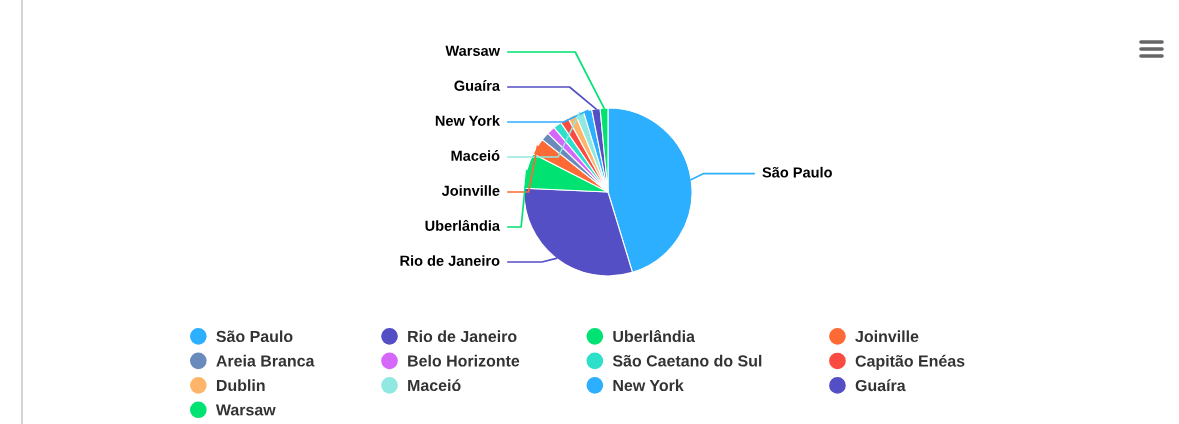 The height and width of the screenshot is (424, 1179). Describe the element at coordinates (462, 336) in the screenshot. I see `legend-label: Rio de Janeiro` at that location.